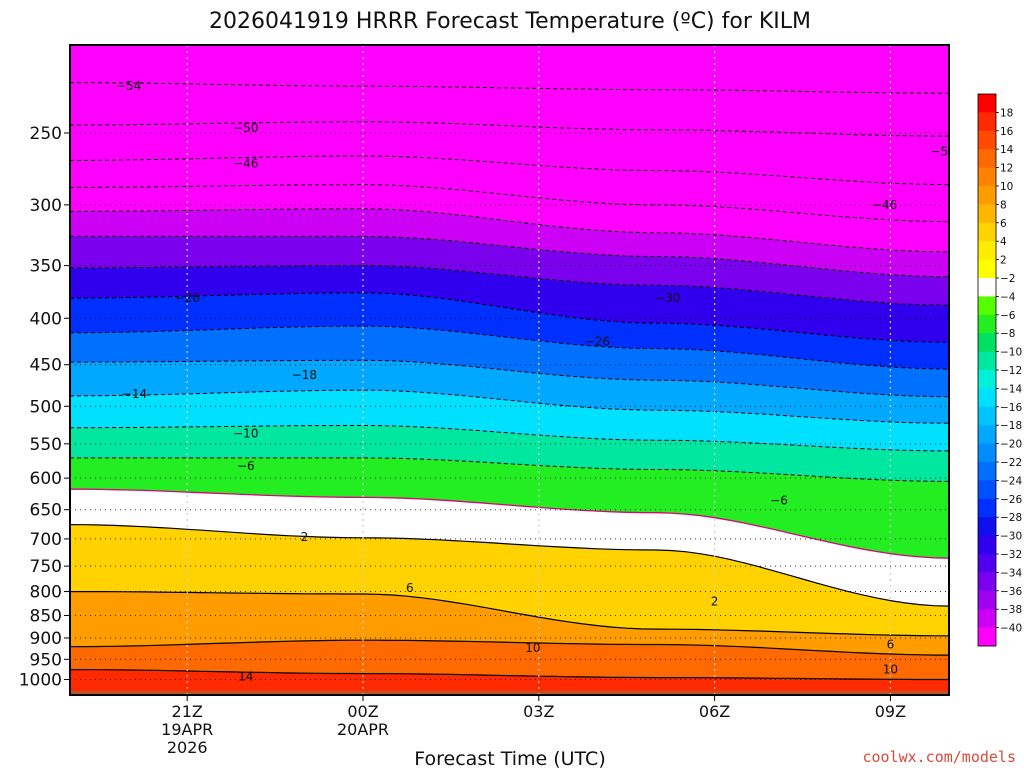  I want to click on contour-label-4: −18, so click(304, 375).